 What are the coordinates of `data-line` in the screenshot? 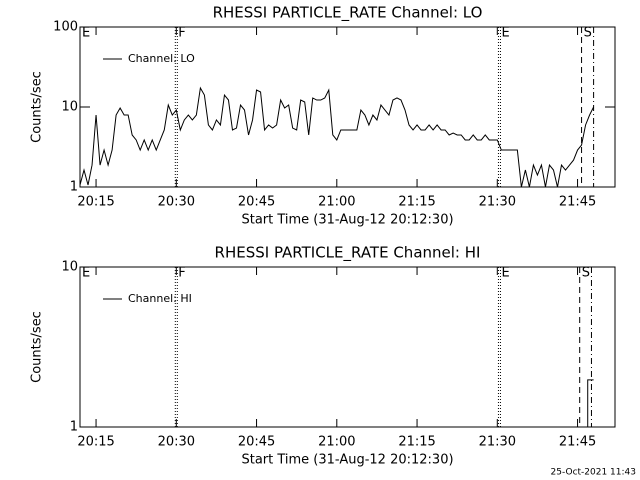 It's located at (587, 403).